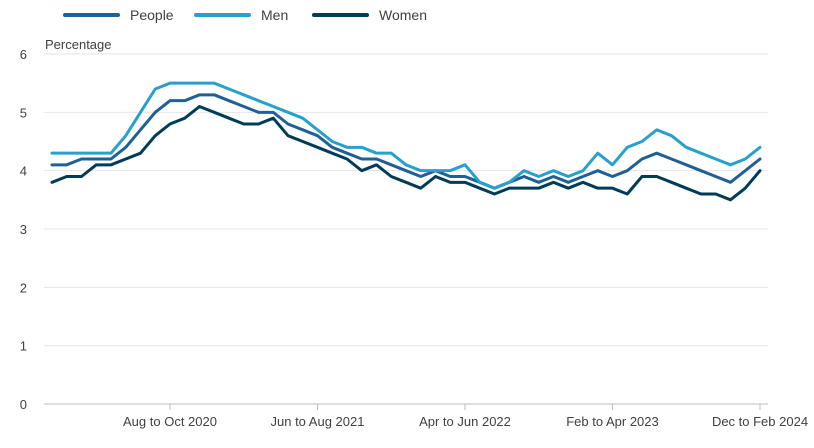  What do you see at coordinates (152, 15) in the screenshot?
I see `legend-label-people: People` at bounding box center [152, 15].